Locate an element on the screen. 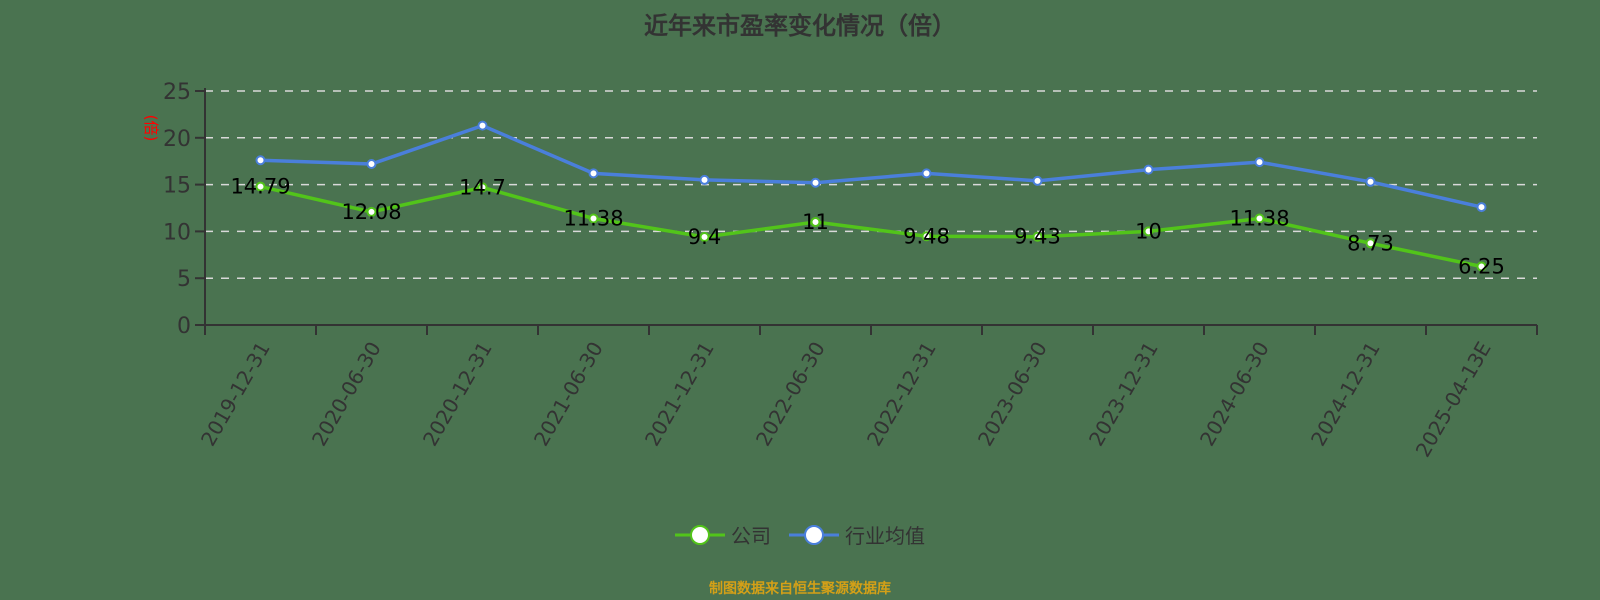 Image resolution: width=1600 pixels, height=600 pixels. data-label: 9.4 is located at coordinates (704, 237).